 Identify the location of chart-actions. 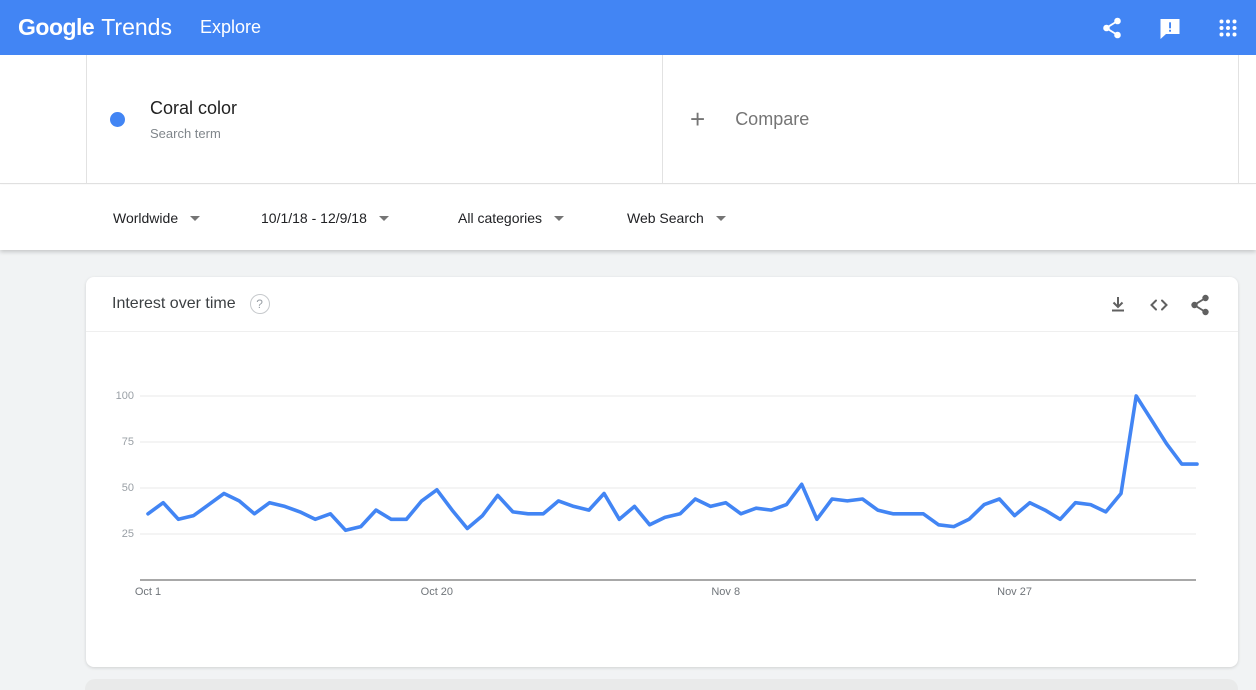
(1159, 304).